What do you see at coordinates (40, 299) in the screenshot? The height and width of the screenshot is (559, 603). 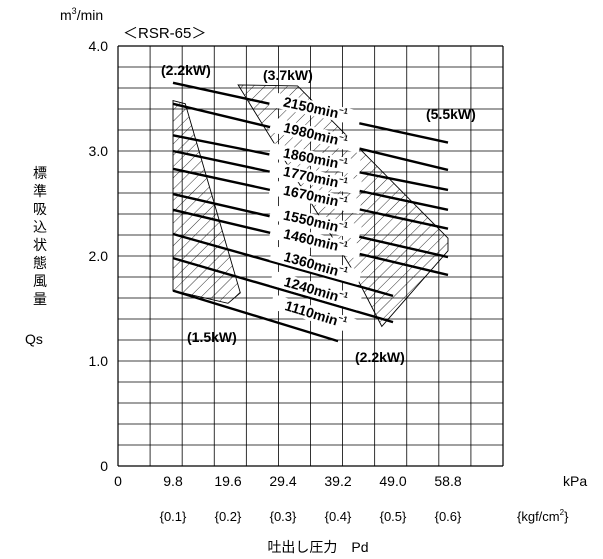 I see `y-title-char: 量` at bounding box center [40, 299].